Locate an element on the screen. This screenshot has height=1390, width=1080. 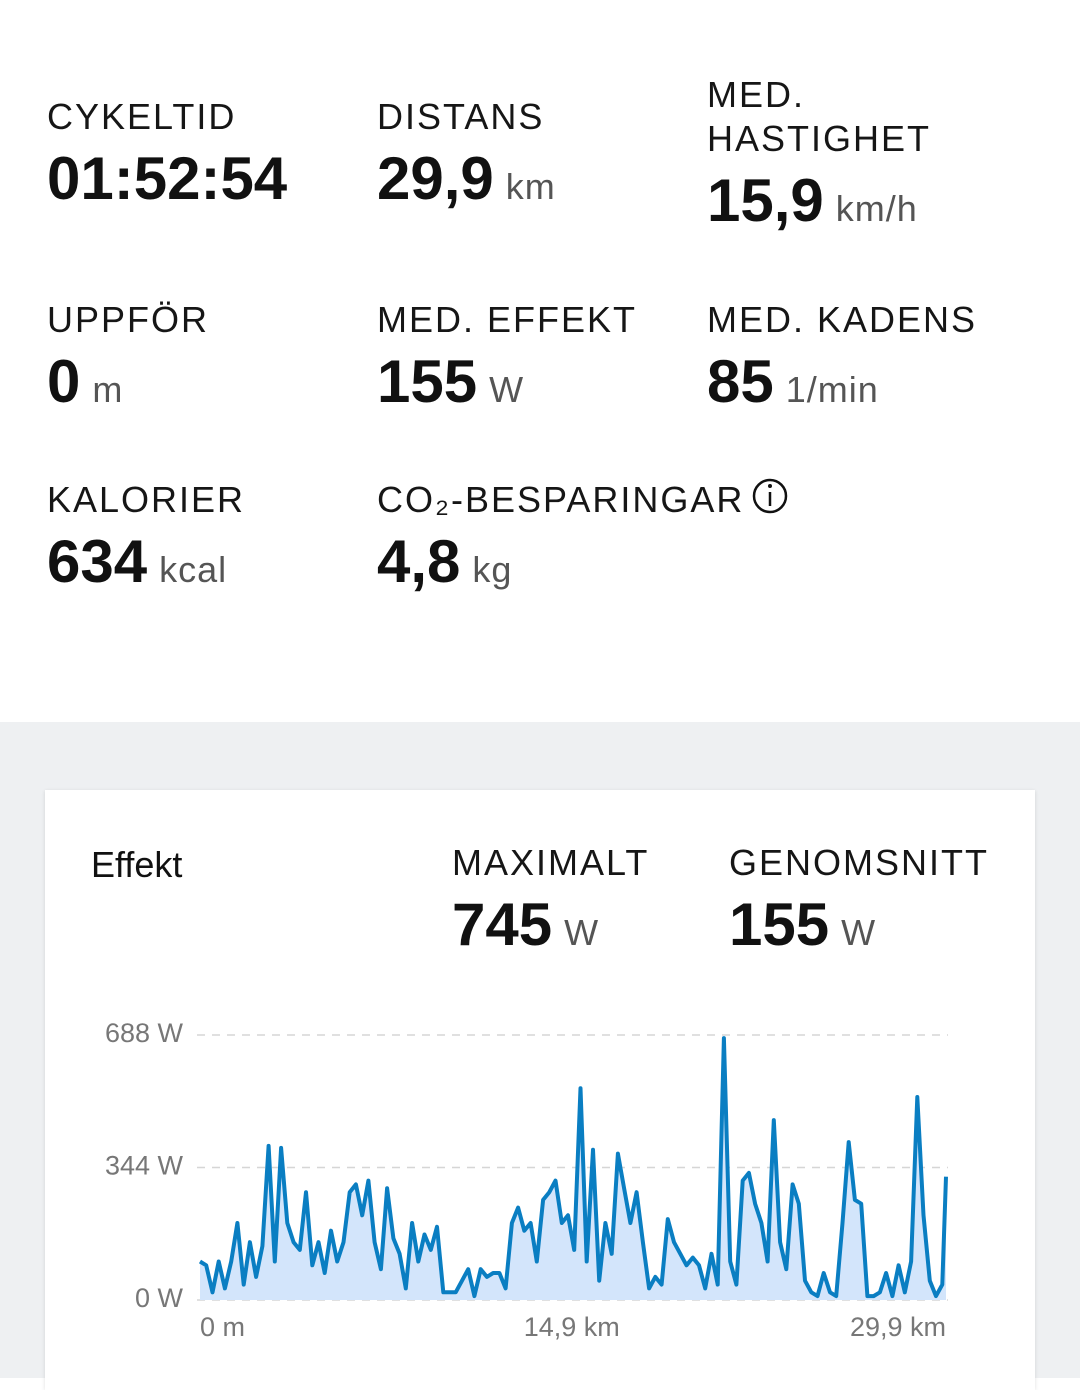
stat-number: 0 is located at coordinates (64, 381).